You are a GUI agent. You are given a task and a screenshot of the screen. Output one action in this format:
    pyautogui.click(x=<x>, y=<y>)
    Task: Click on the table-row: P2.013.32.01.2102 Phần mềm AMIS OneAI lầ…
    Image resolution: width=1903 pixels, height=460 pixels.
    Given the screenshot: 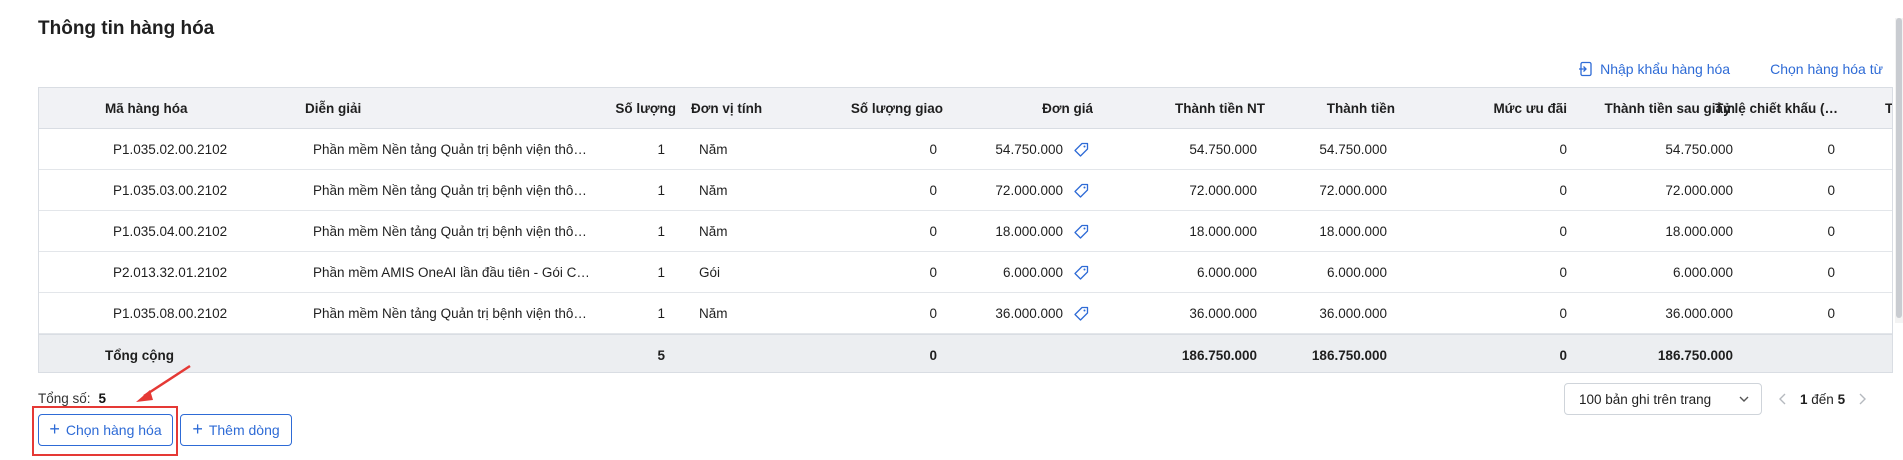 What is the action you would take?
    pyautogui.click(x=965, y=272)
    